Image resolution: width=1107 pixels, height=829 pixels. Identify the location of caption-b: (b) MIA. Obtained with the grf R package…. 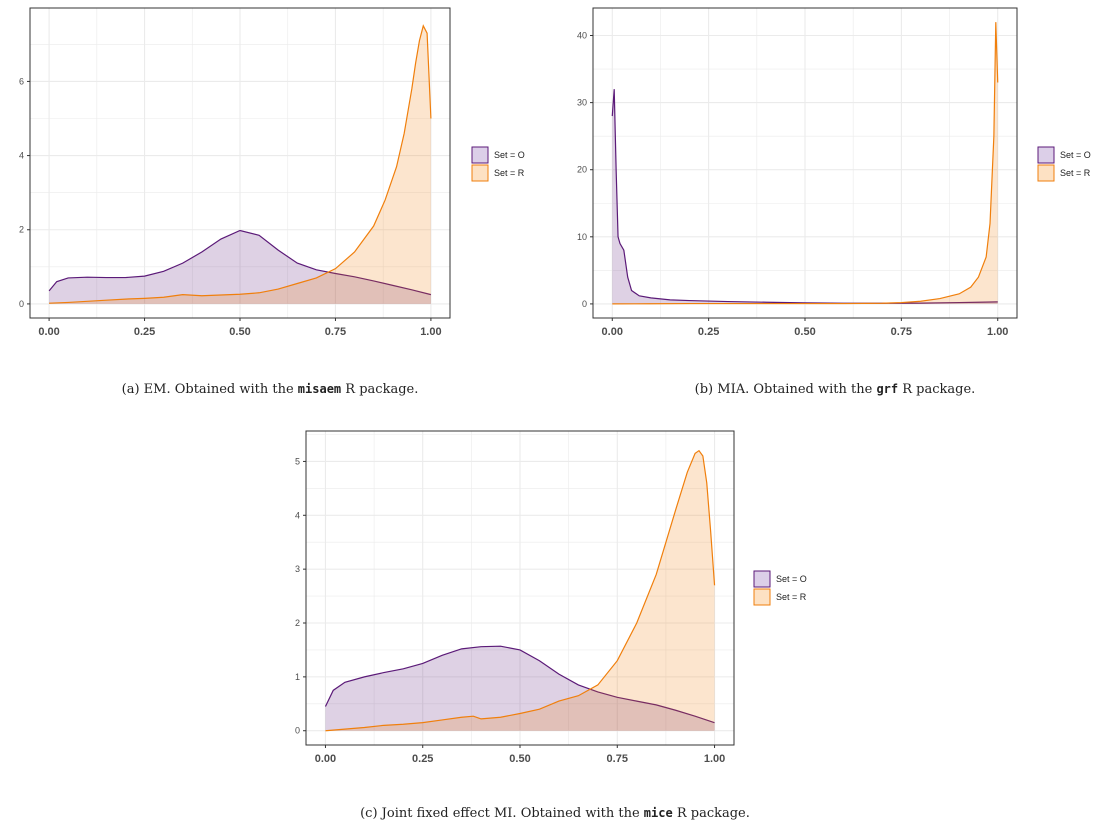
(835, 389).